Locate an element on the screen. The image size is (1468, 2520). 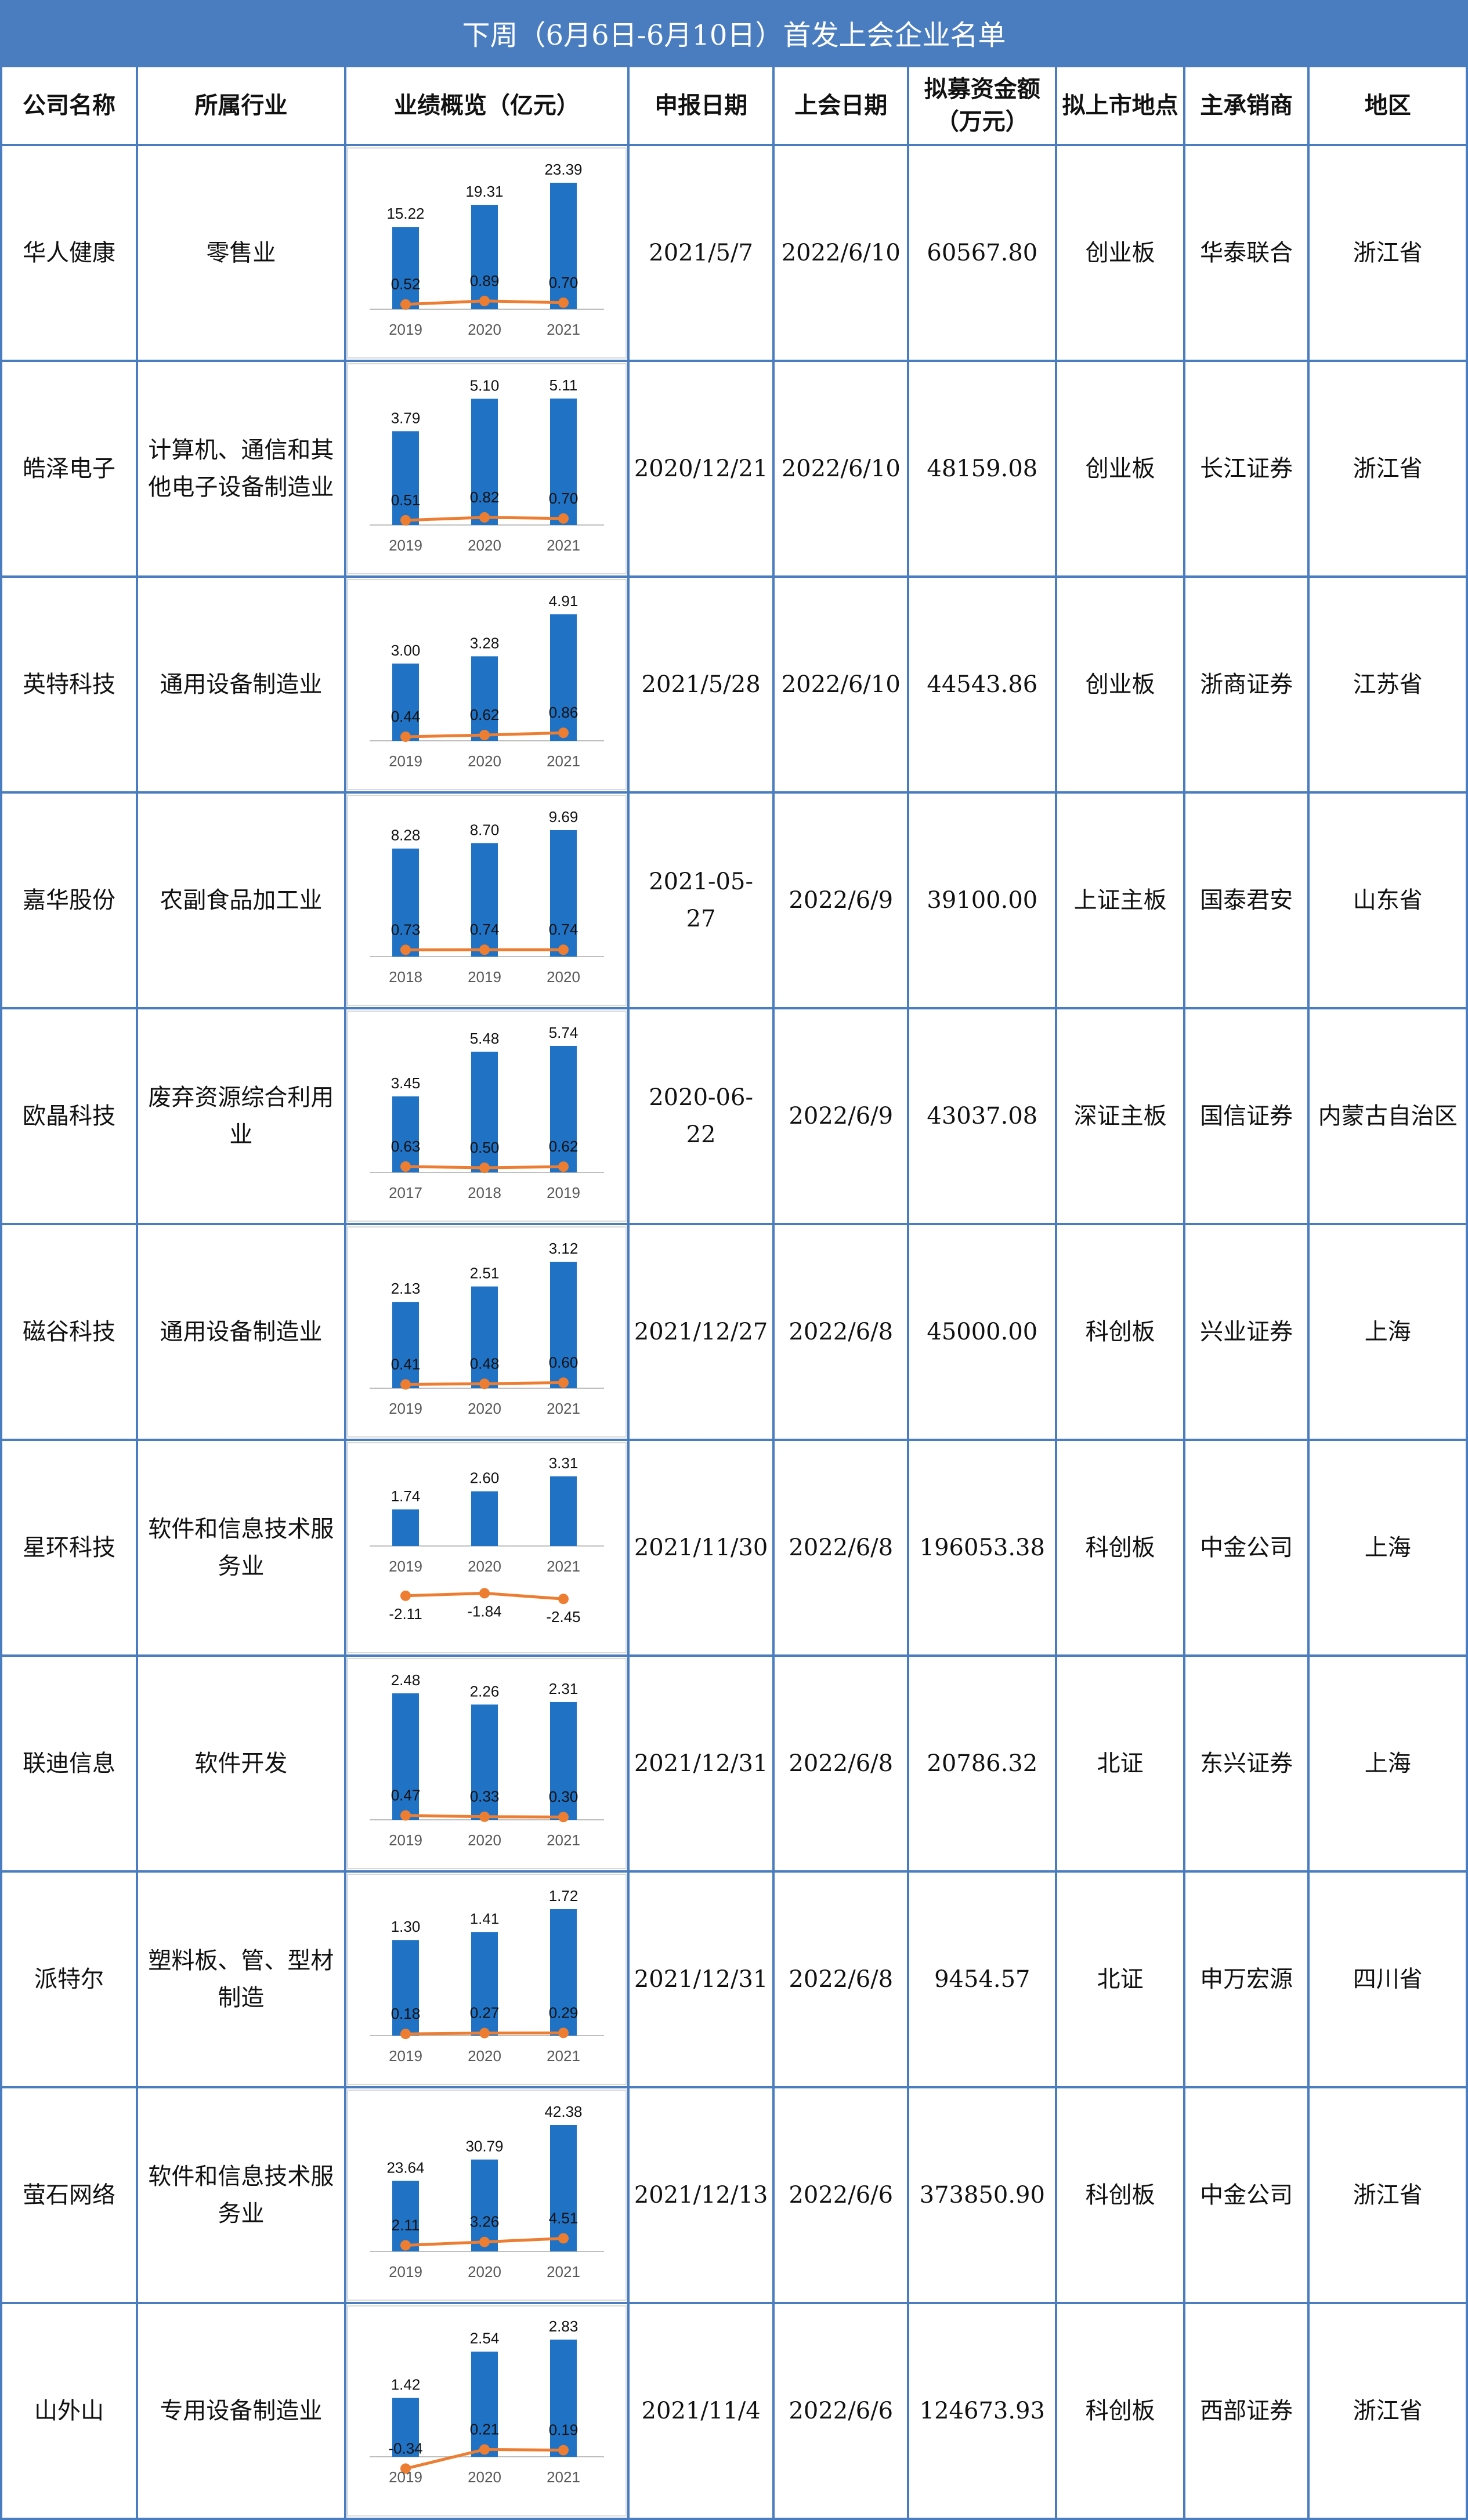
bar-value-label: 2.31 is located at coordinates (563, 1688).